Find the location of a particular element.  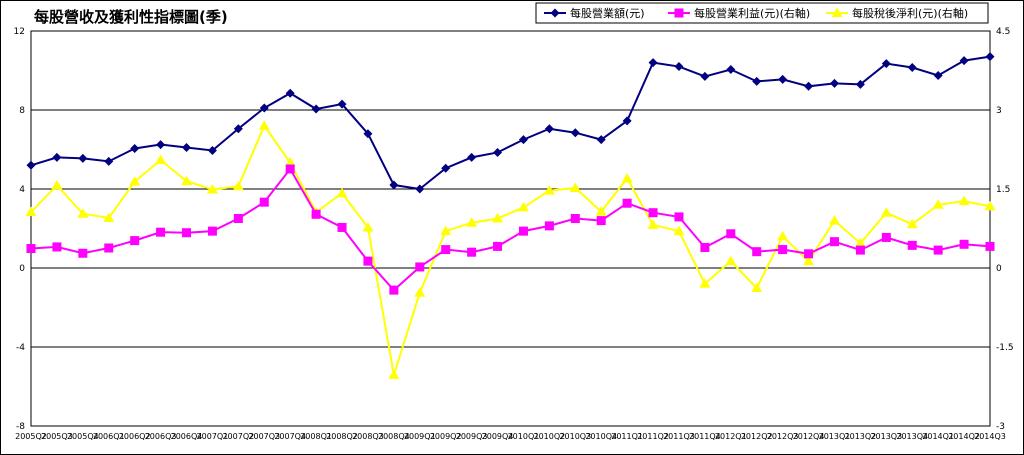

legend-item: 每股營業利益(元)(右軸) is located at coordinates (739, 13).